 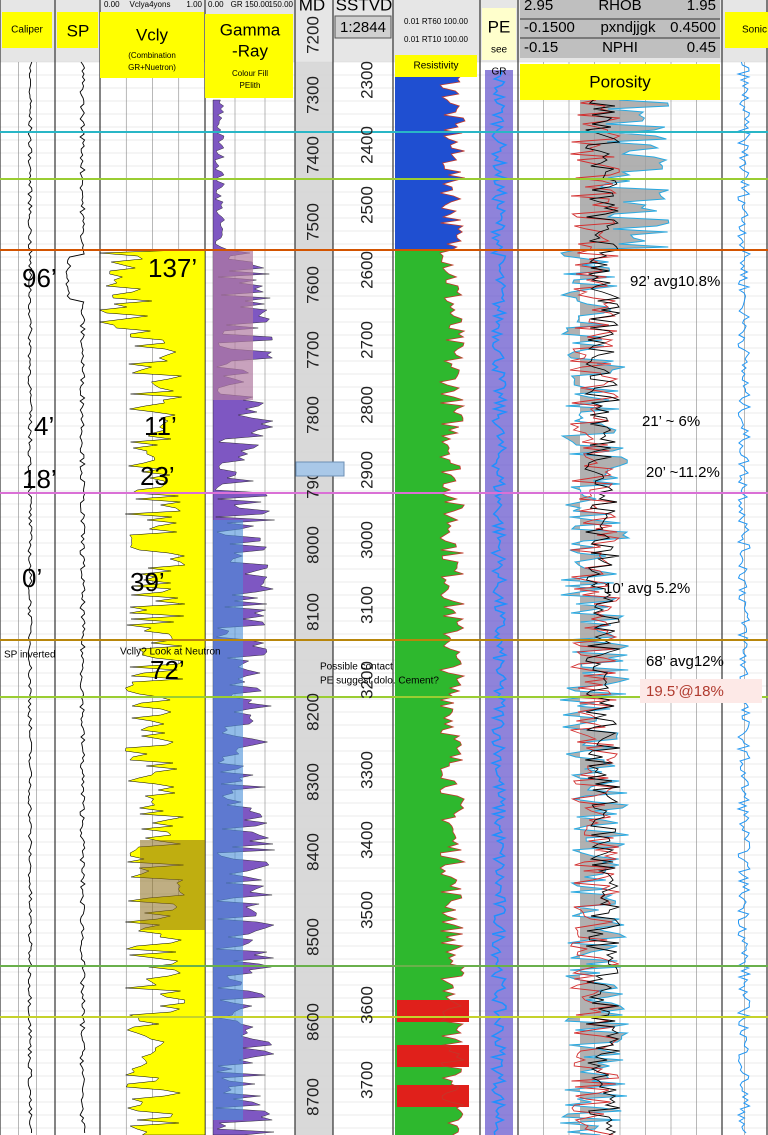 I want to click on vcly-note: GR+Nuetron), so click(x=152, y=67).